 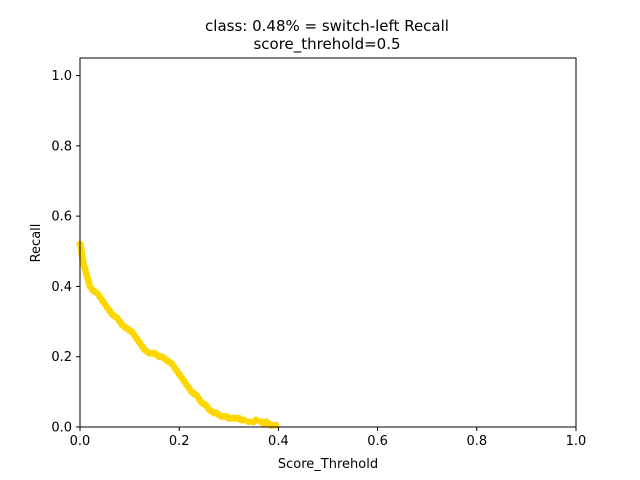 What do you see at coordinates (576, 441) in the screenshot?
I see `x-tick-label: 1.0` at bounding box center [576, 441].